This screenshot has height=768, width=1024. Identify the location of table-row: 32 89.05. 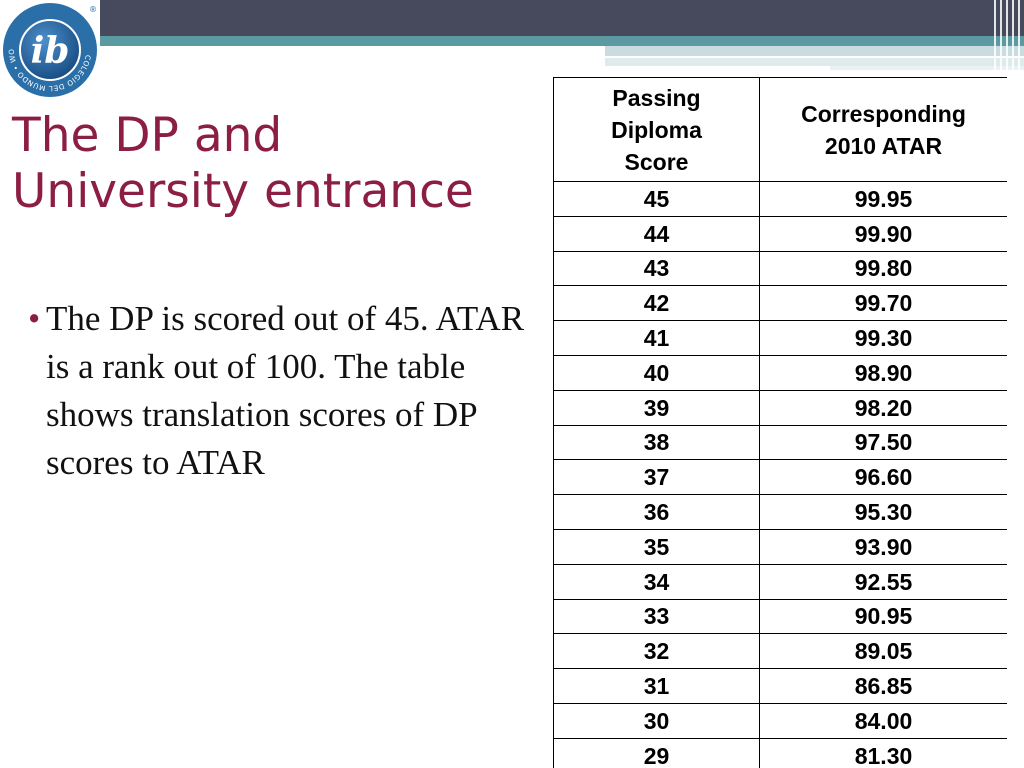
(780, 651).